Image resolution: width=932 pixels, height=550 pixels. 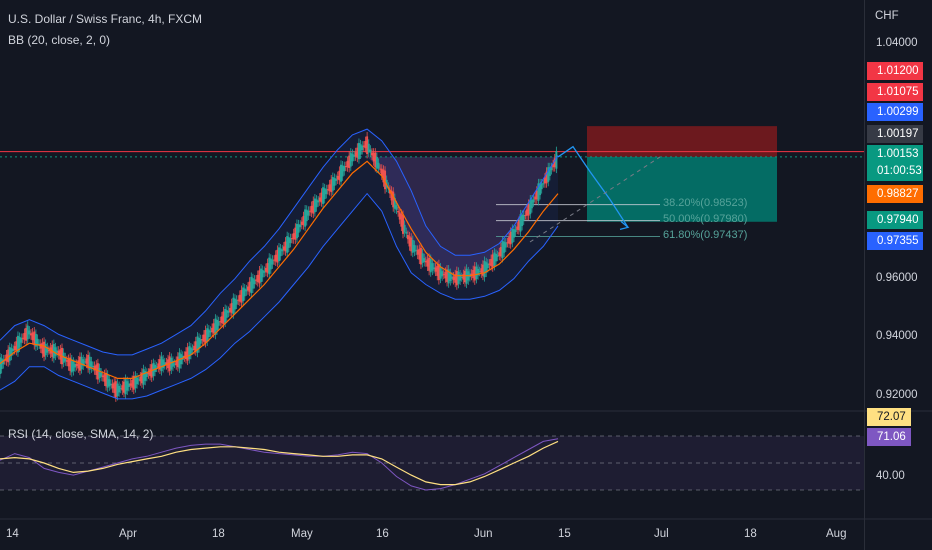 I want to click on rsi-value-tag: 71.06, so click(x=889, y=437).